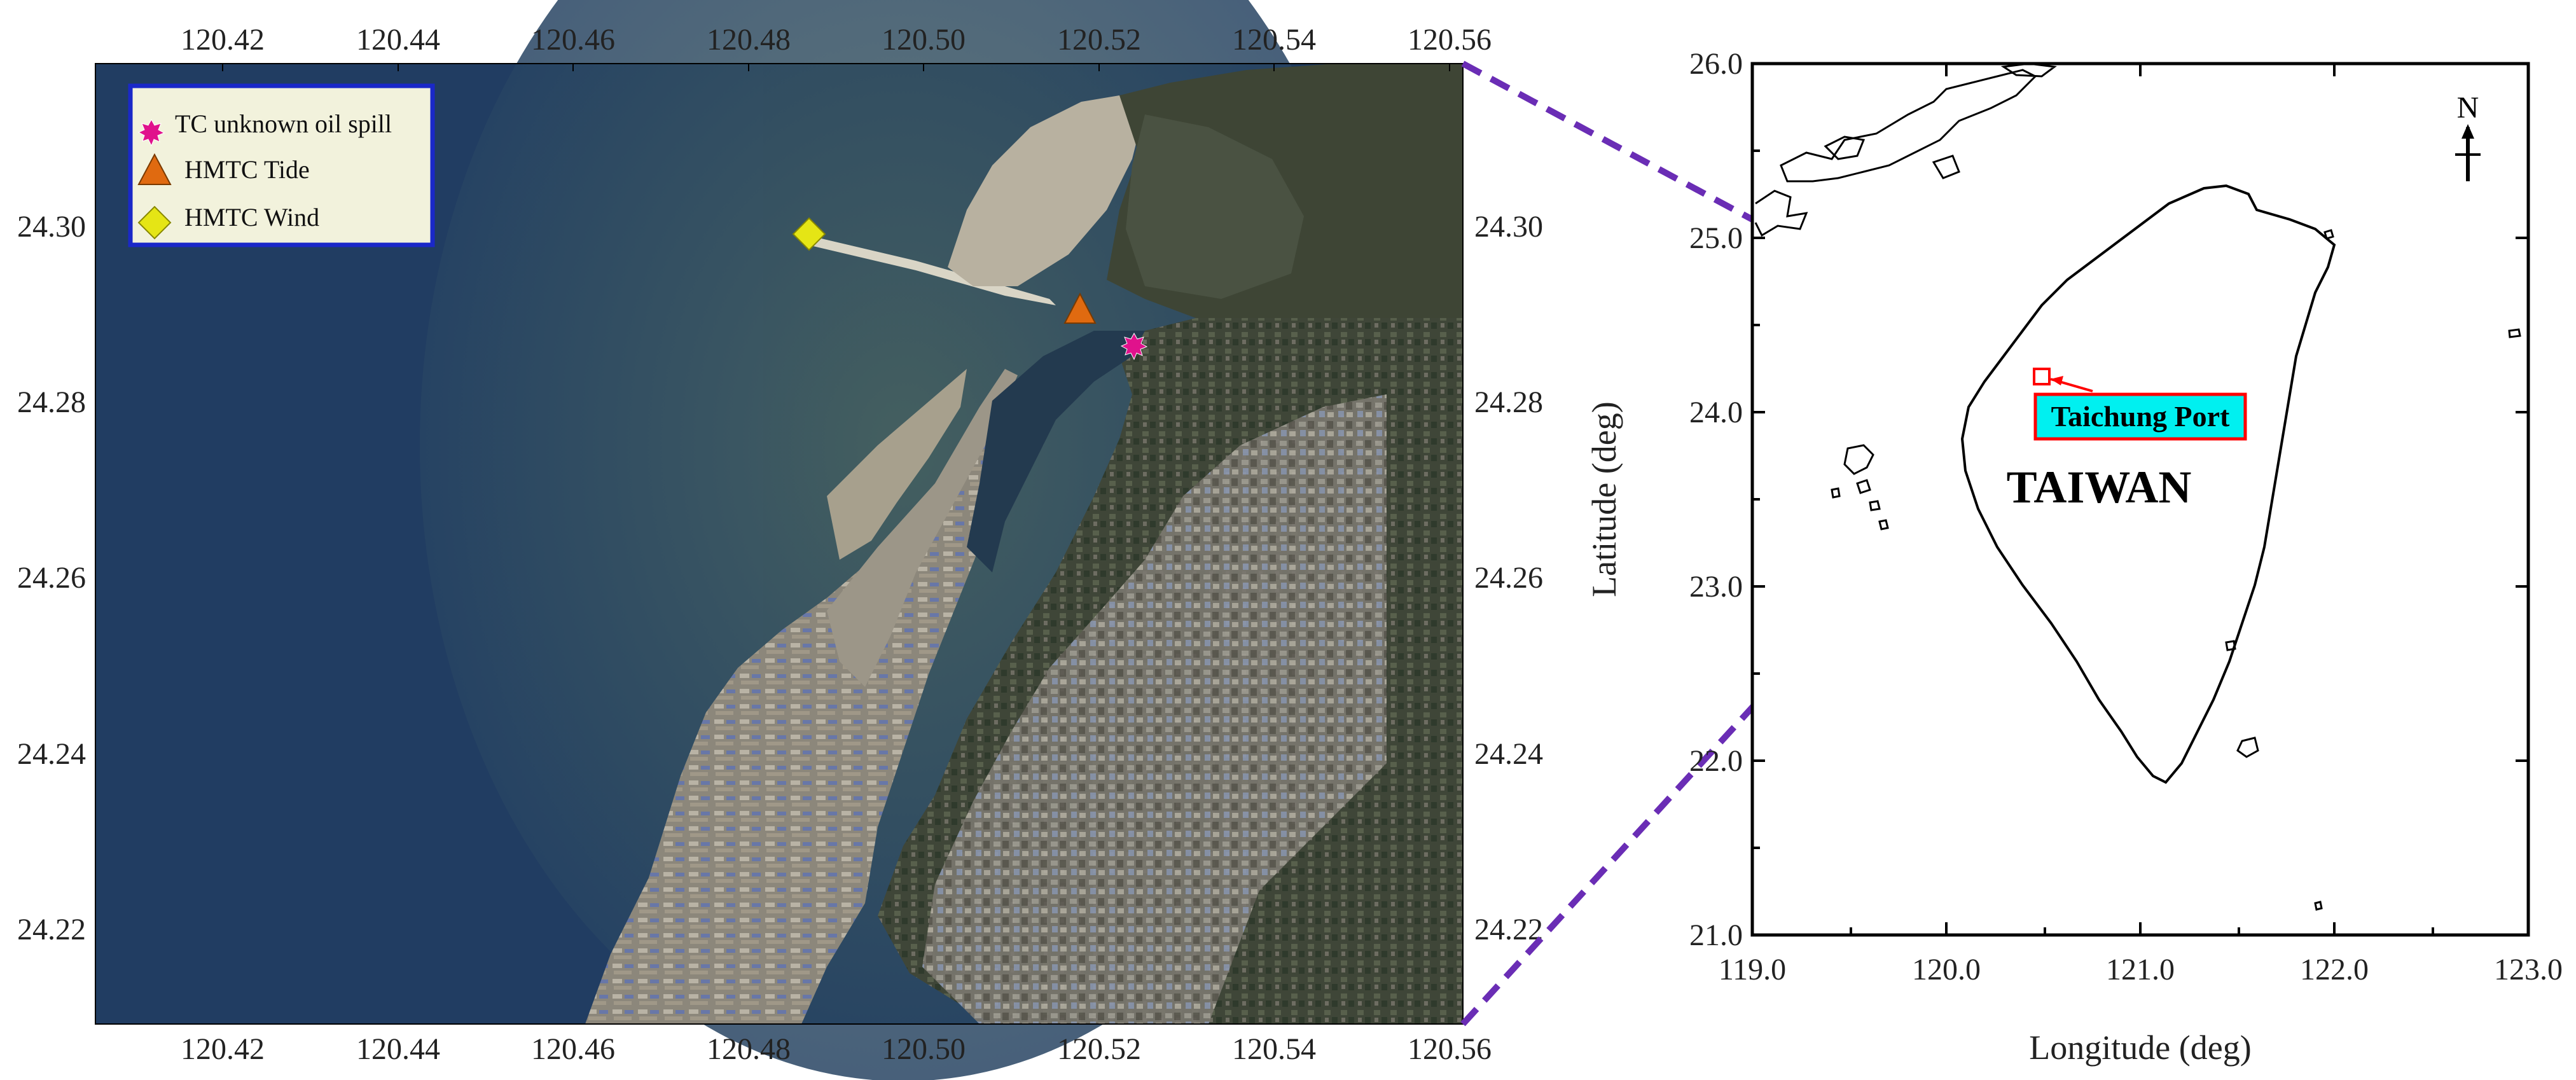 This screenshot has width=2576, height=1080. Describe the element at coordinates (251, 217) in the screenshot. I see `legend-wind-label: HMTC Wind` at that location.